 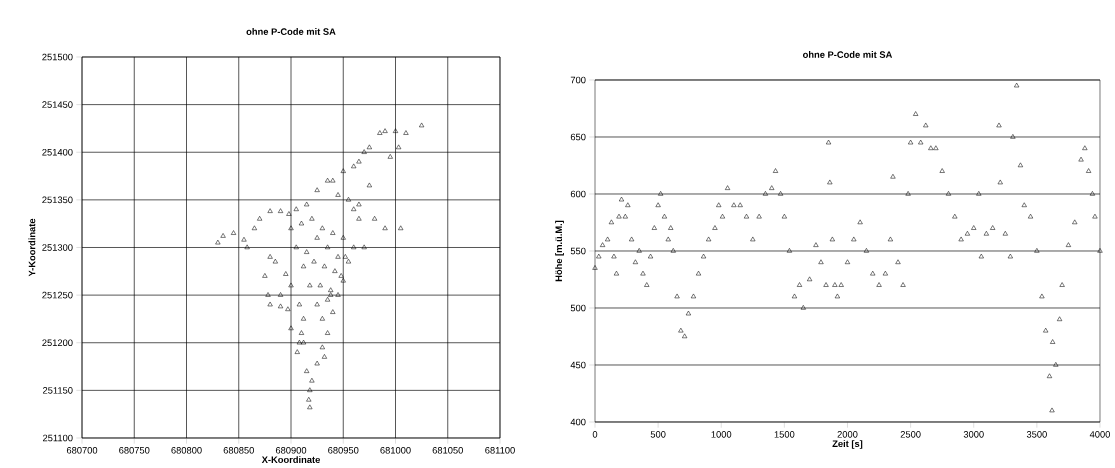 What do you see at coordinates (784, 434) in the screenshot?
I see `x-tick-label: 1500` at bounding box center [784, 434].